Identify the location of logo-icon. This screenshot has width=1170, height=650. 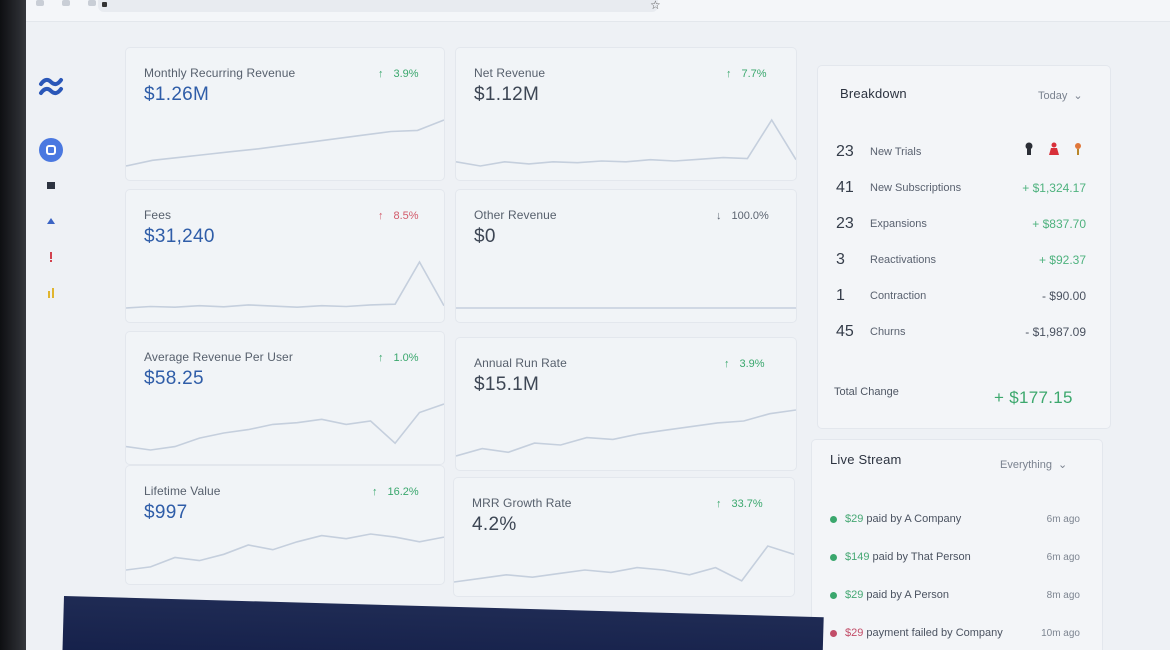
(51, 87).